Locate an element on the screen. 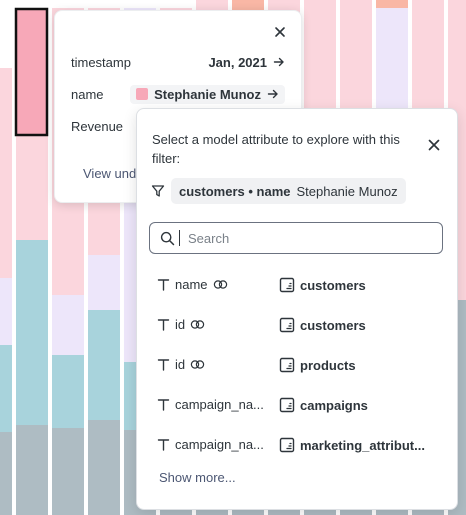 The height and width of the screenshot is (515, 466). model: campaigns is located at coordinates (359, 405).